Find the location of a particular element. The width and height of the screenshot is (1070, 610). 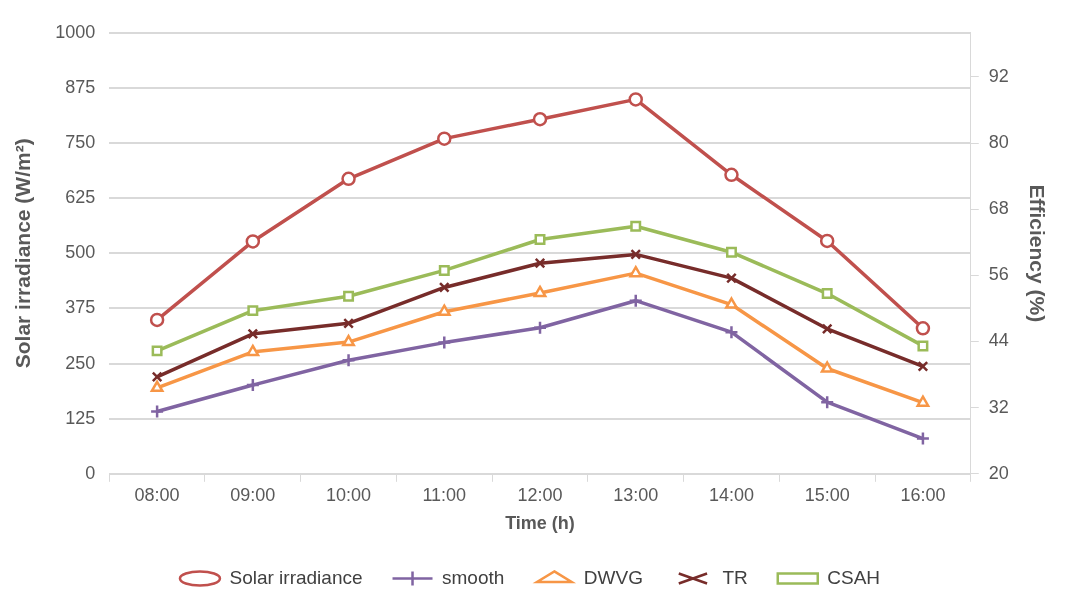

y2-tick-label: 68 is located at coordinates (998, 208).